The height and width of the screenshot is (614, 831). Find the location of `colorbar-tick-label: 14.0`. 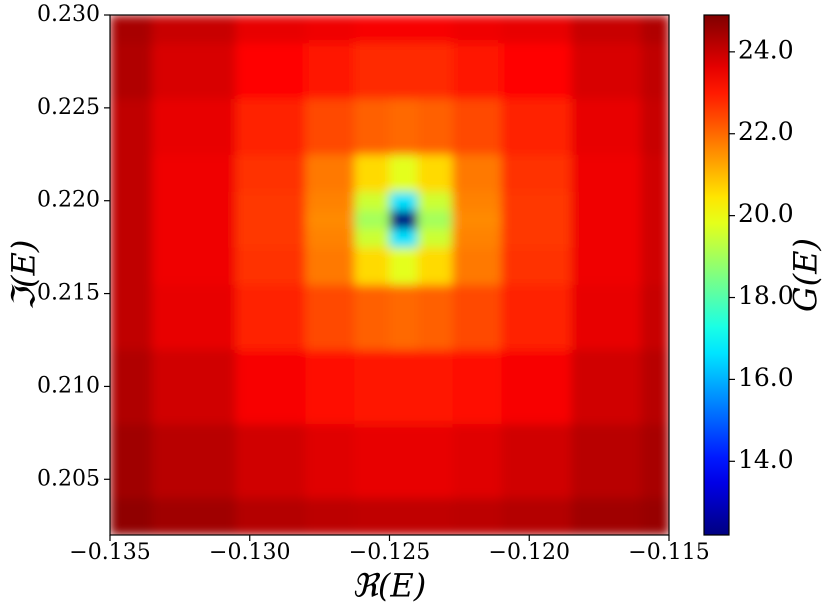

colorbar-tick-label: 14.0 is located at coordinates (766, 459).